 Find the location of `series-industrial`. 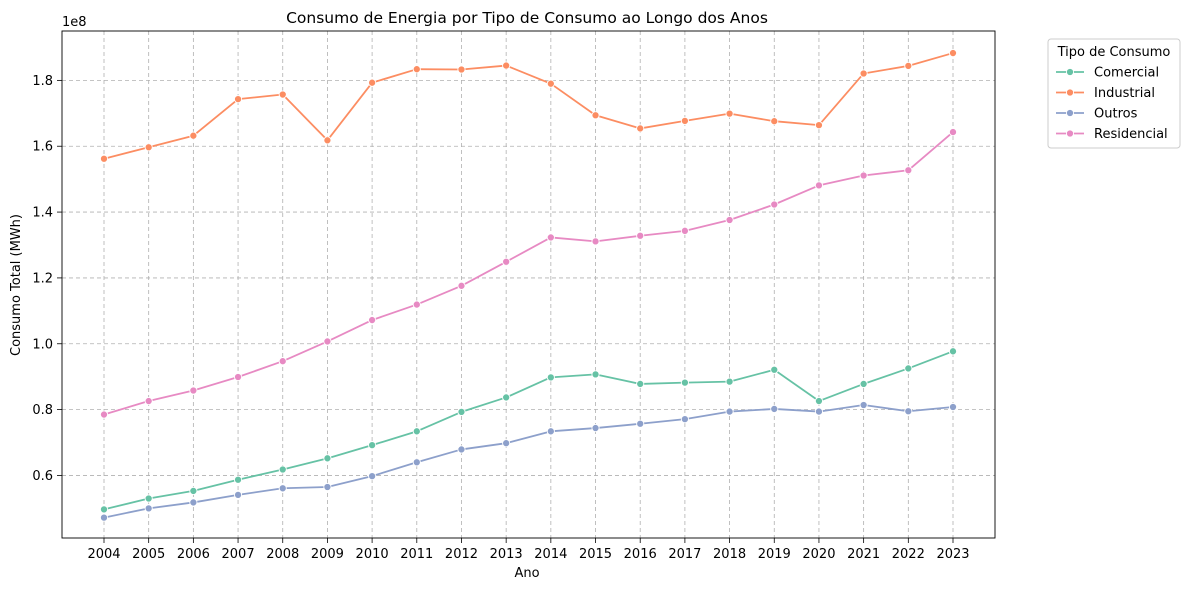

series-industrial is located at coordinates (528, 106).